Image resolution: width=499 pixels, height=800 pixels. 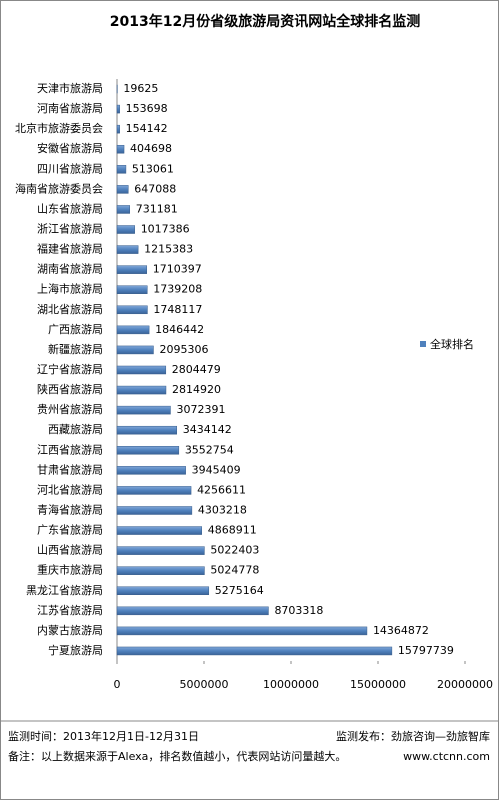 I want to click on y-tick-label: 安徽省旅游局, so click(x=70, y=148).